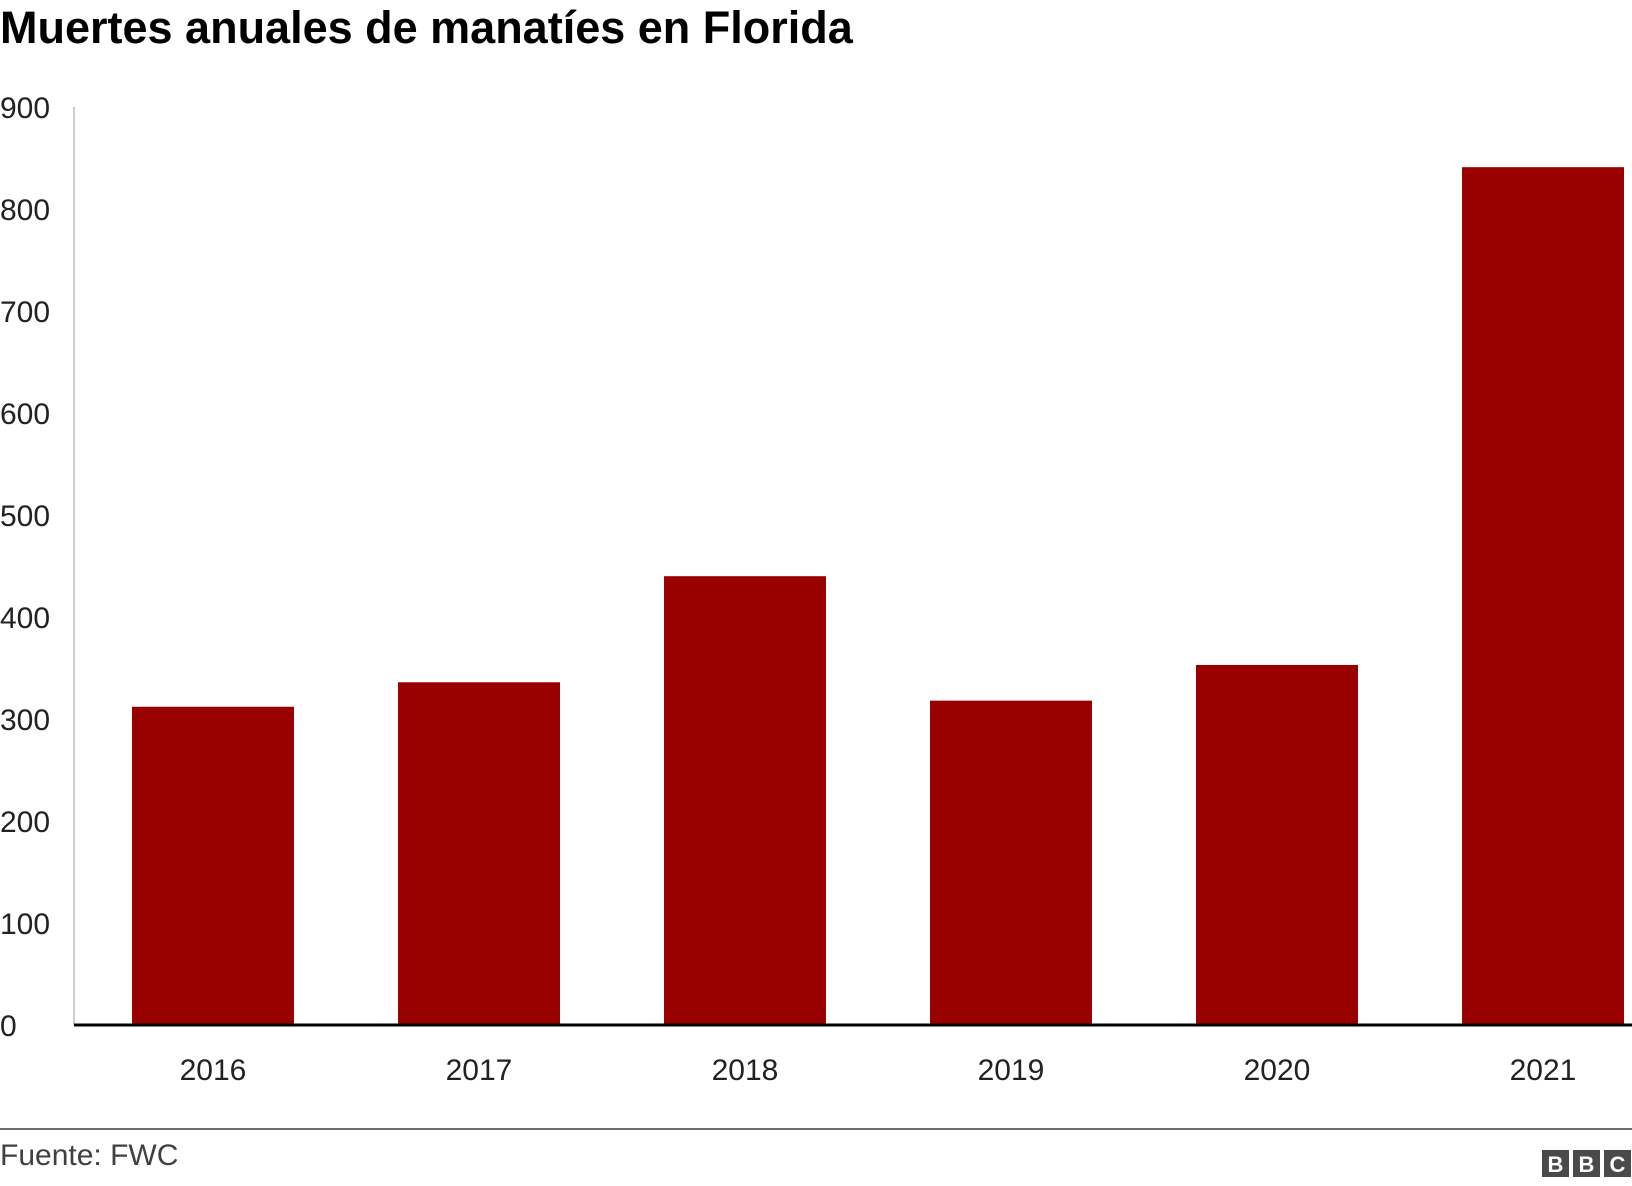  I want to click on y-tick-label: 400, so click(25, 618).